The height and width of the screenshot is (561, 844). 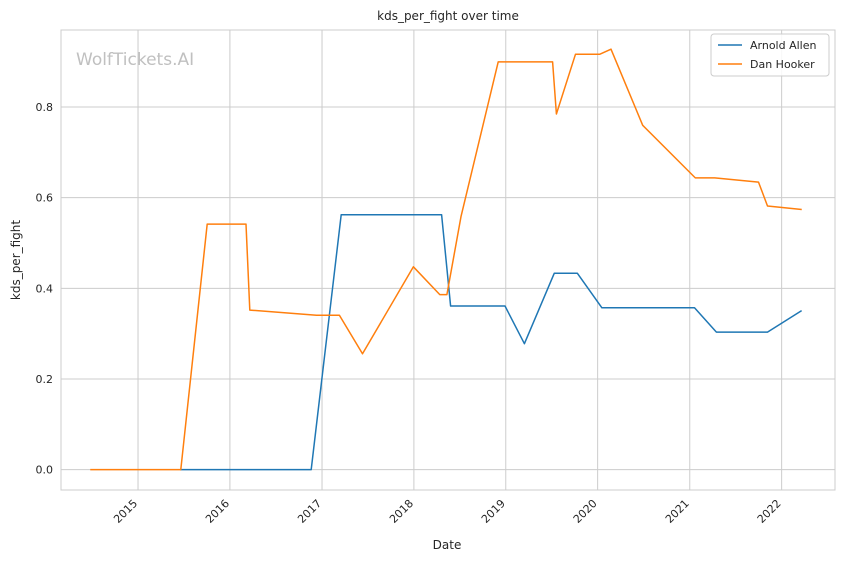 What do you see at coordinates (45, 198) in the screenshot?
I see `y-tick-label: 0.6` at bounding box center [45, 198].